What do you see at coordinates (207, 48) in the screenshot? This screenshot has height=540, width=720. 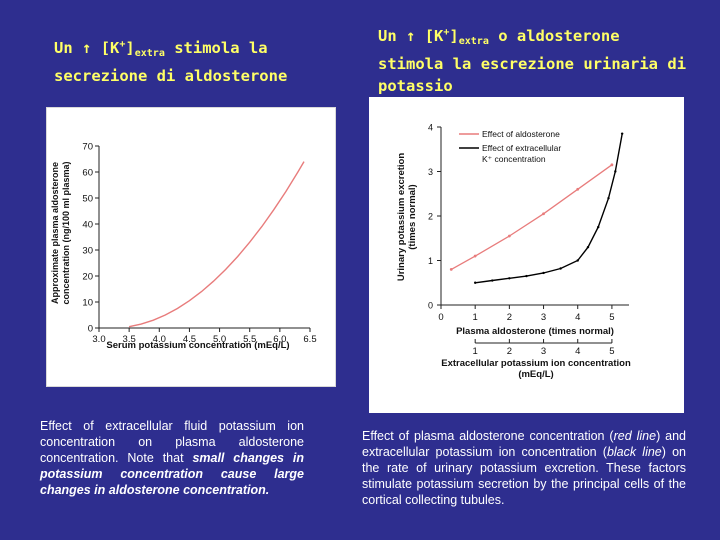 I see `left-title-word: stimola` at bounding box center [207, 48].